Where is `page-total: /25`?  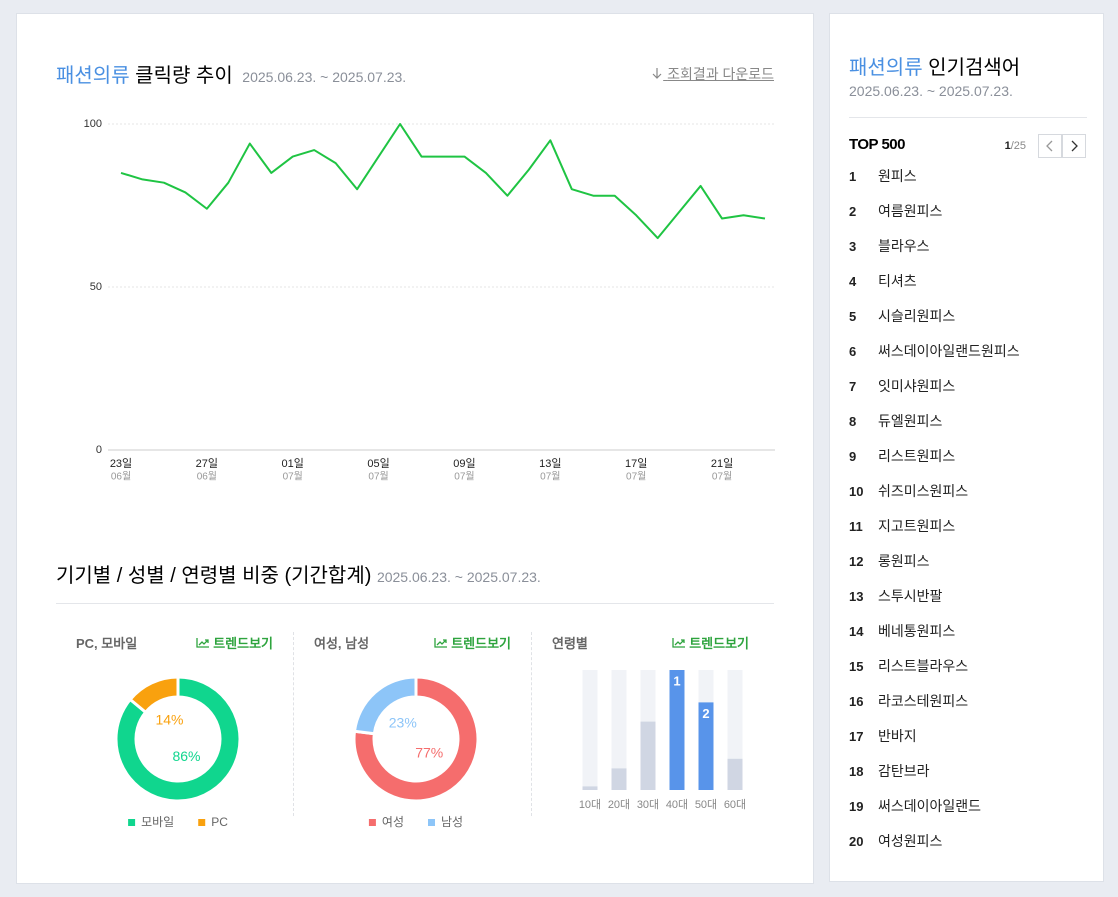 page-total: /25 is located at coordinates (1018, 146).